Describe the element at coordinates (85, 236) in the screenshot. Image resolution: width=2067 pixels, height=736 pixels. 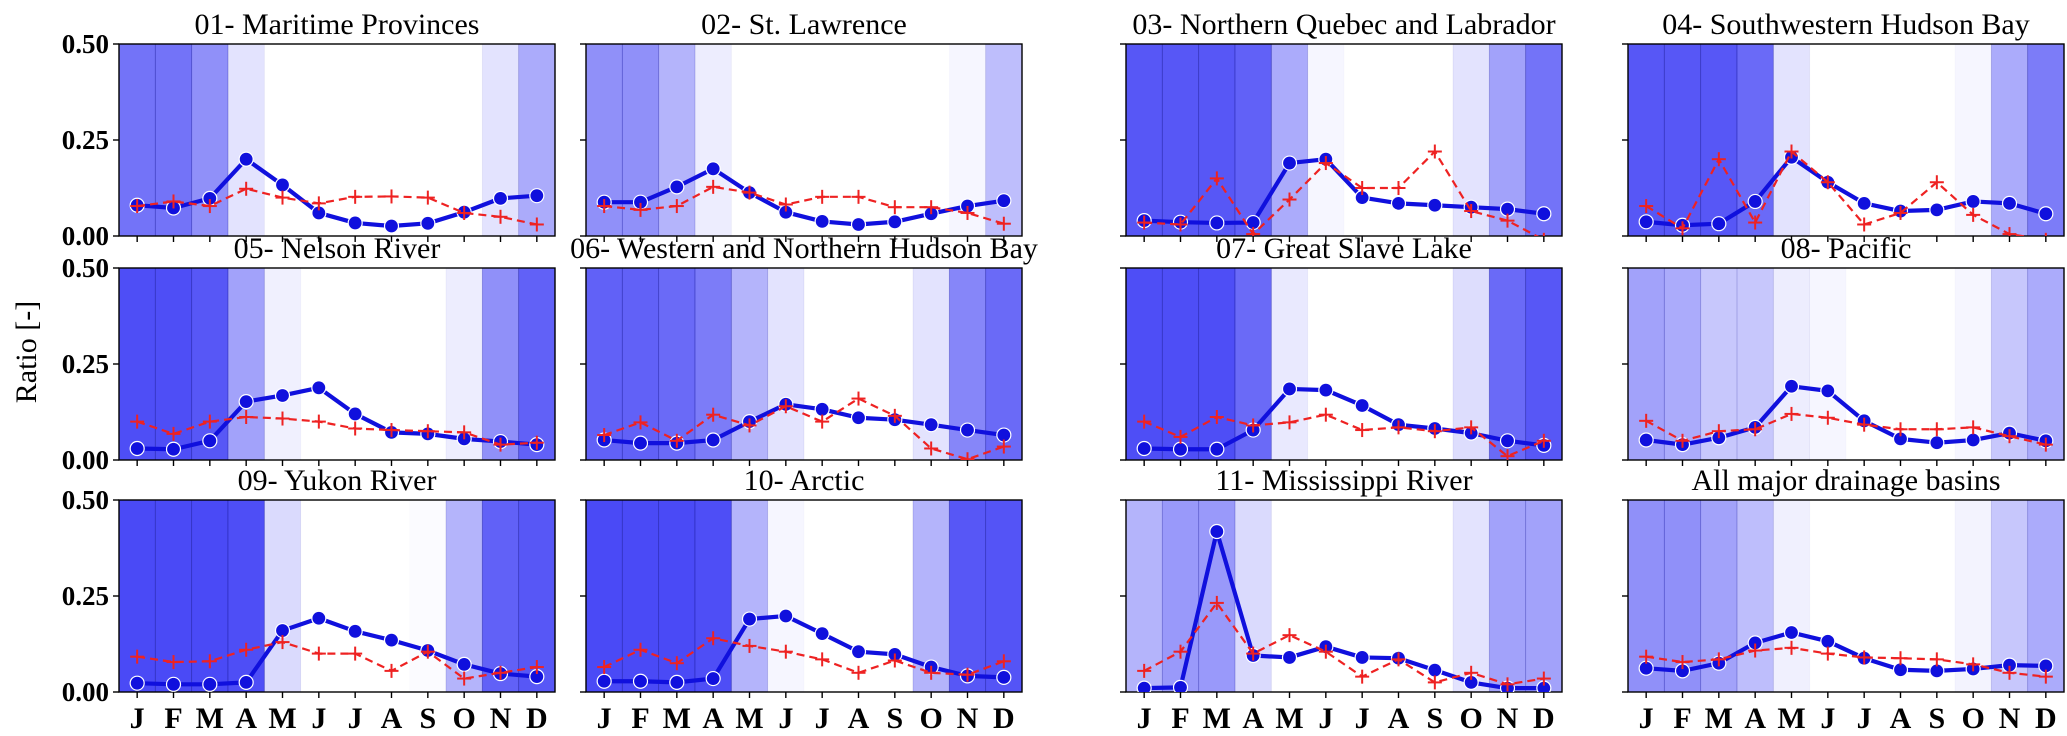
I see `y-tick-label: 0.00` at that location.